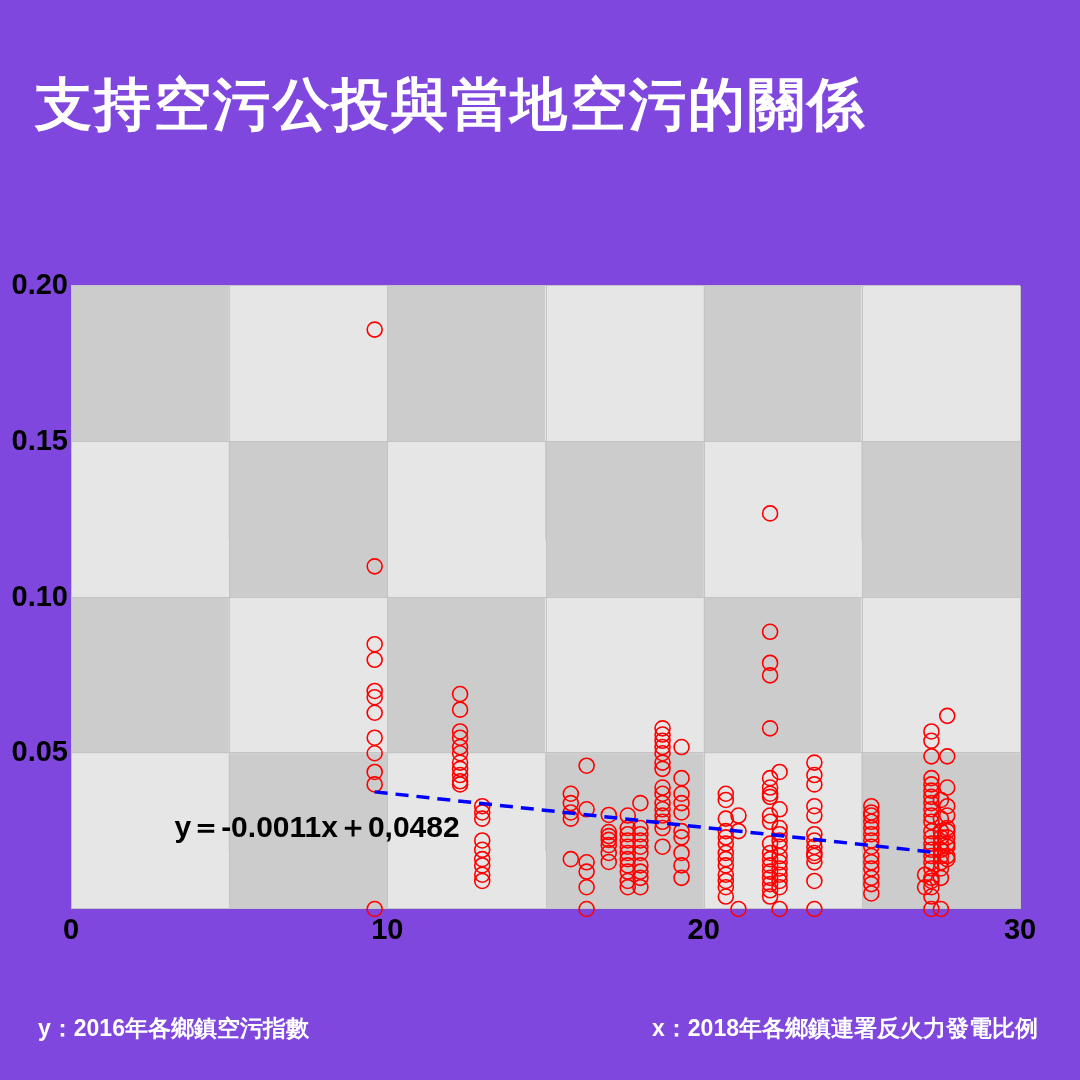 The width and height of the screenshot is (1080, 1080). I want to click on x-axis-title: x：2018年各鄉鎮連署反火力發電比例, so click(845, 1028).